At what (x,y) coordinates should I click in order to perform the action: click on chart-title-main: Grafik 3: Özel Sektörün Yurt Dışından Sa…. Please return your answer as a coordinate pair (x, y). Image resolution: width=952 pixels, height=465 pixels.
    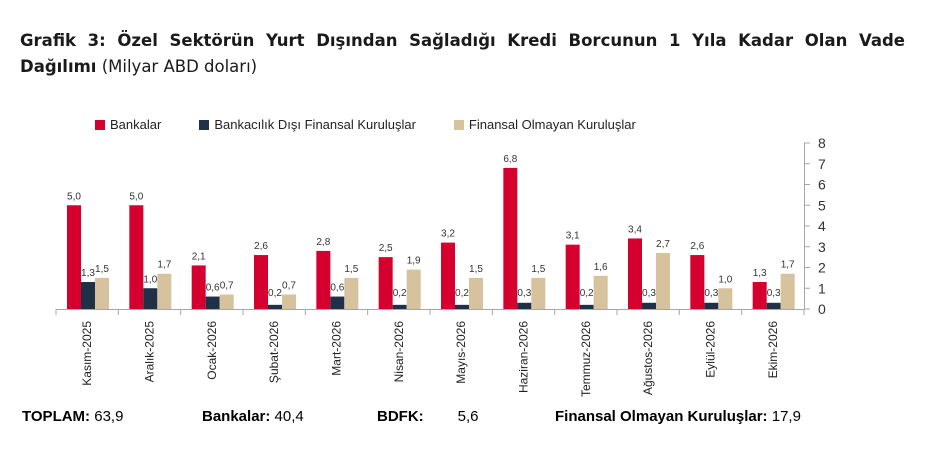
    Looking at the image, I should click on (462, 53).